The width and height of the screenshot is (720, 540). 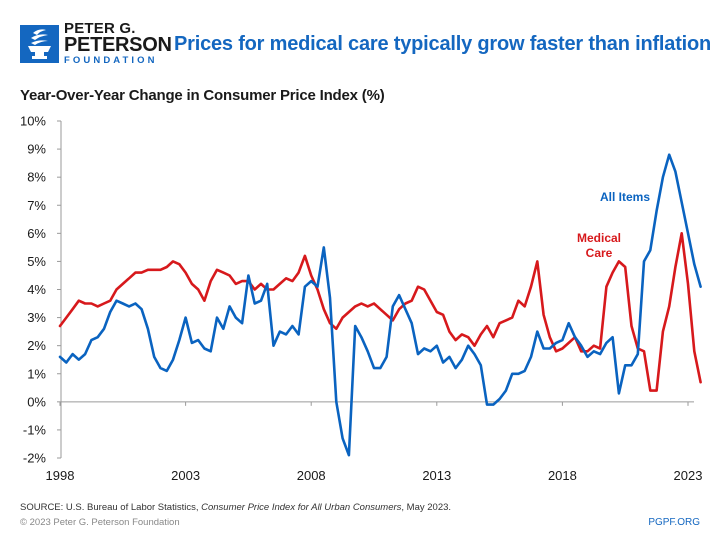 I want to click on y-tick-label: -1%, so click(x=35, y=429).